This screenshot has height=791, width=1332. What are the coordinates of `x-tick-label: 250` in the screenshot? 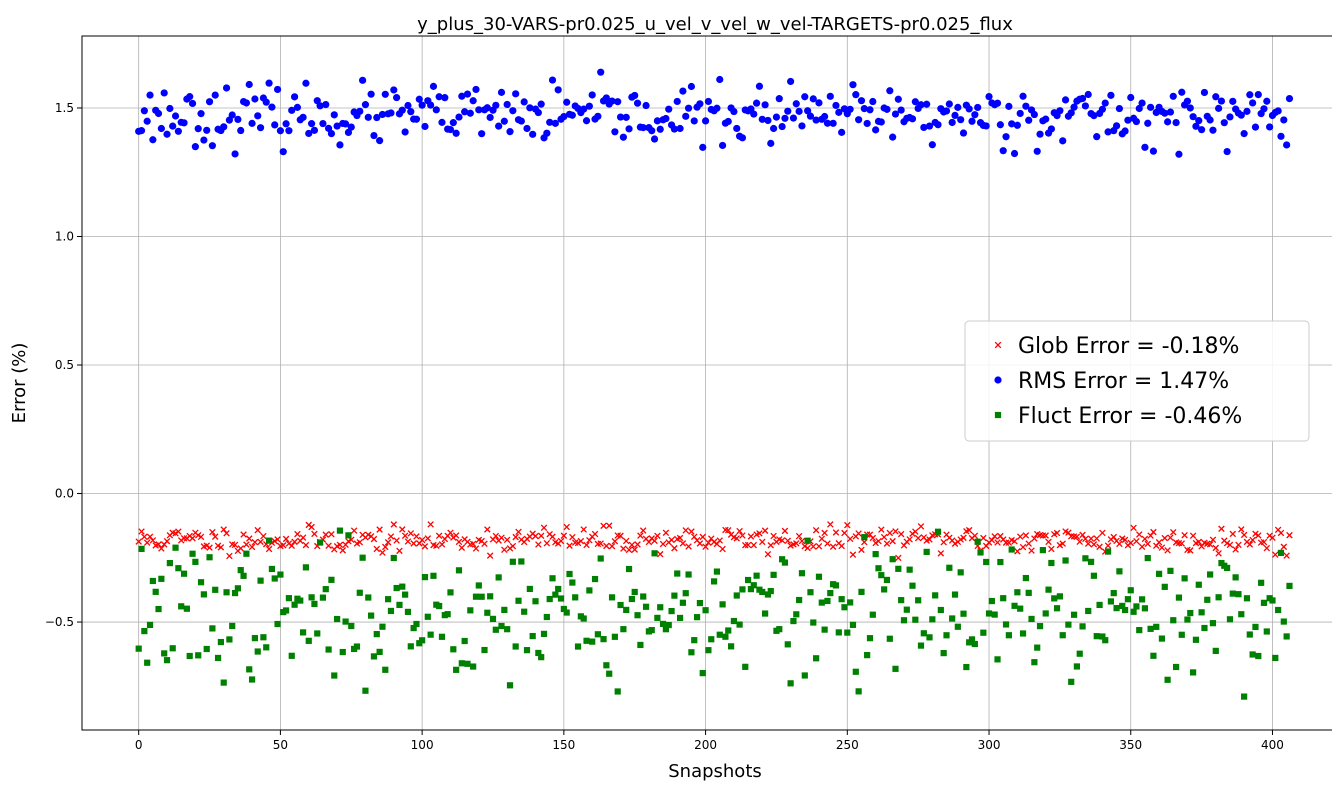 It's located at (847, 745).